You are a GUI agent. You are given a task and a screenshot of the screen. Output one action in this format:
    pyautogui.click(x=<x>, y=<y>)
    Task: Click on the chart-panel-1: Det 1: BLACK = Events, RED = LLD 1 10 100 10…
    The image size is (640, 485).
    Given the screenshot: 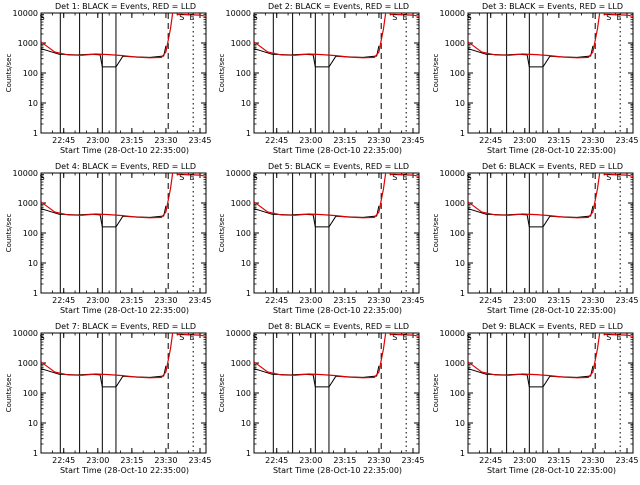 What is the action you would take?
    pyautogui.click(x=108, y=78)
    